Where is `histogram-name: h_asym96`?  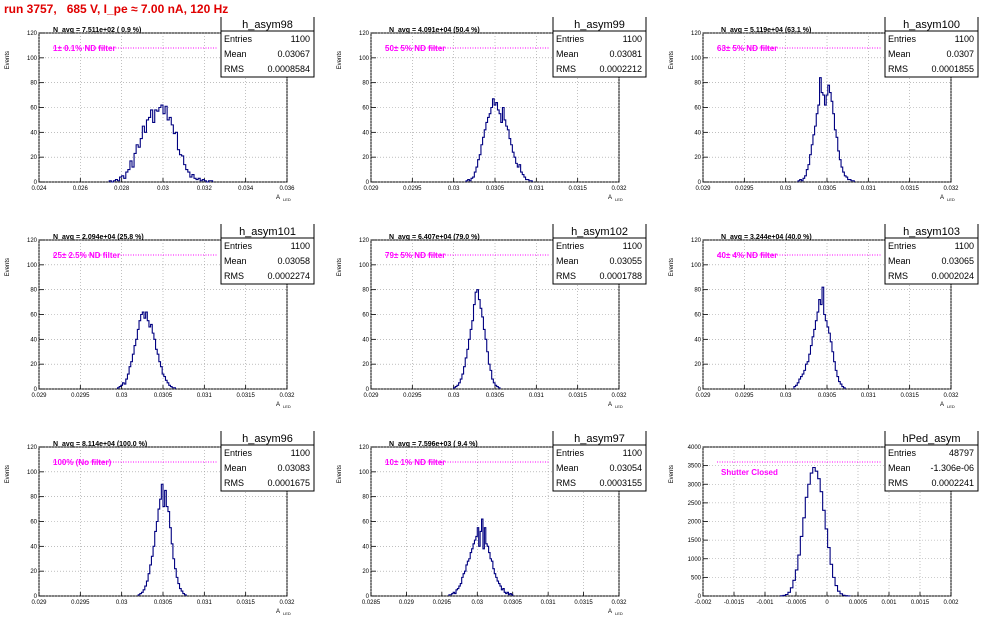
histogram-name: h_asym96 is located at coordinates (267, 439).